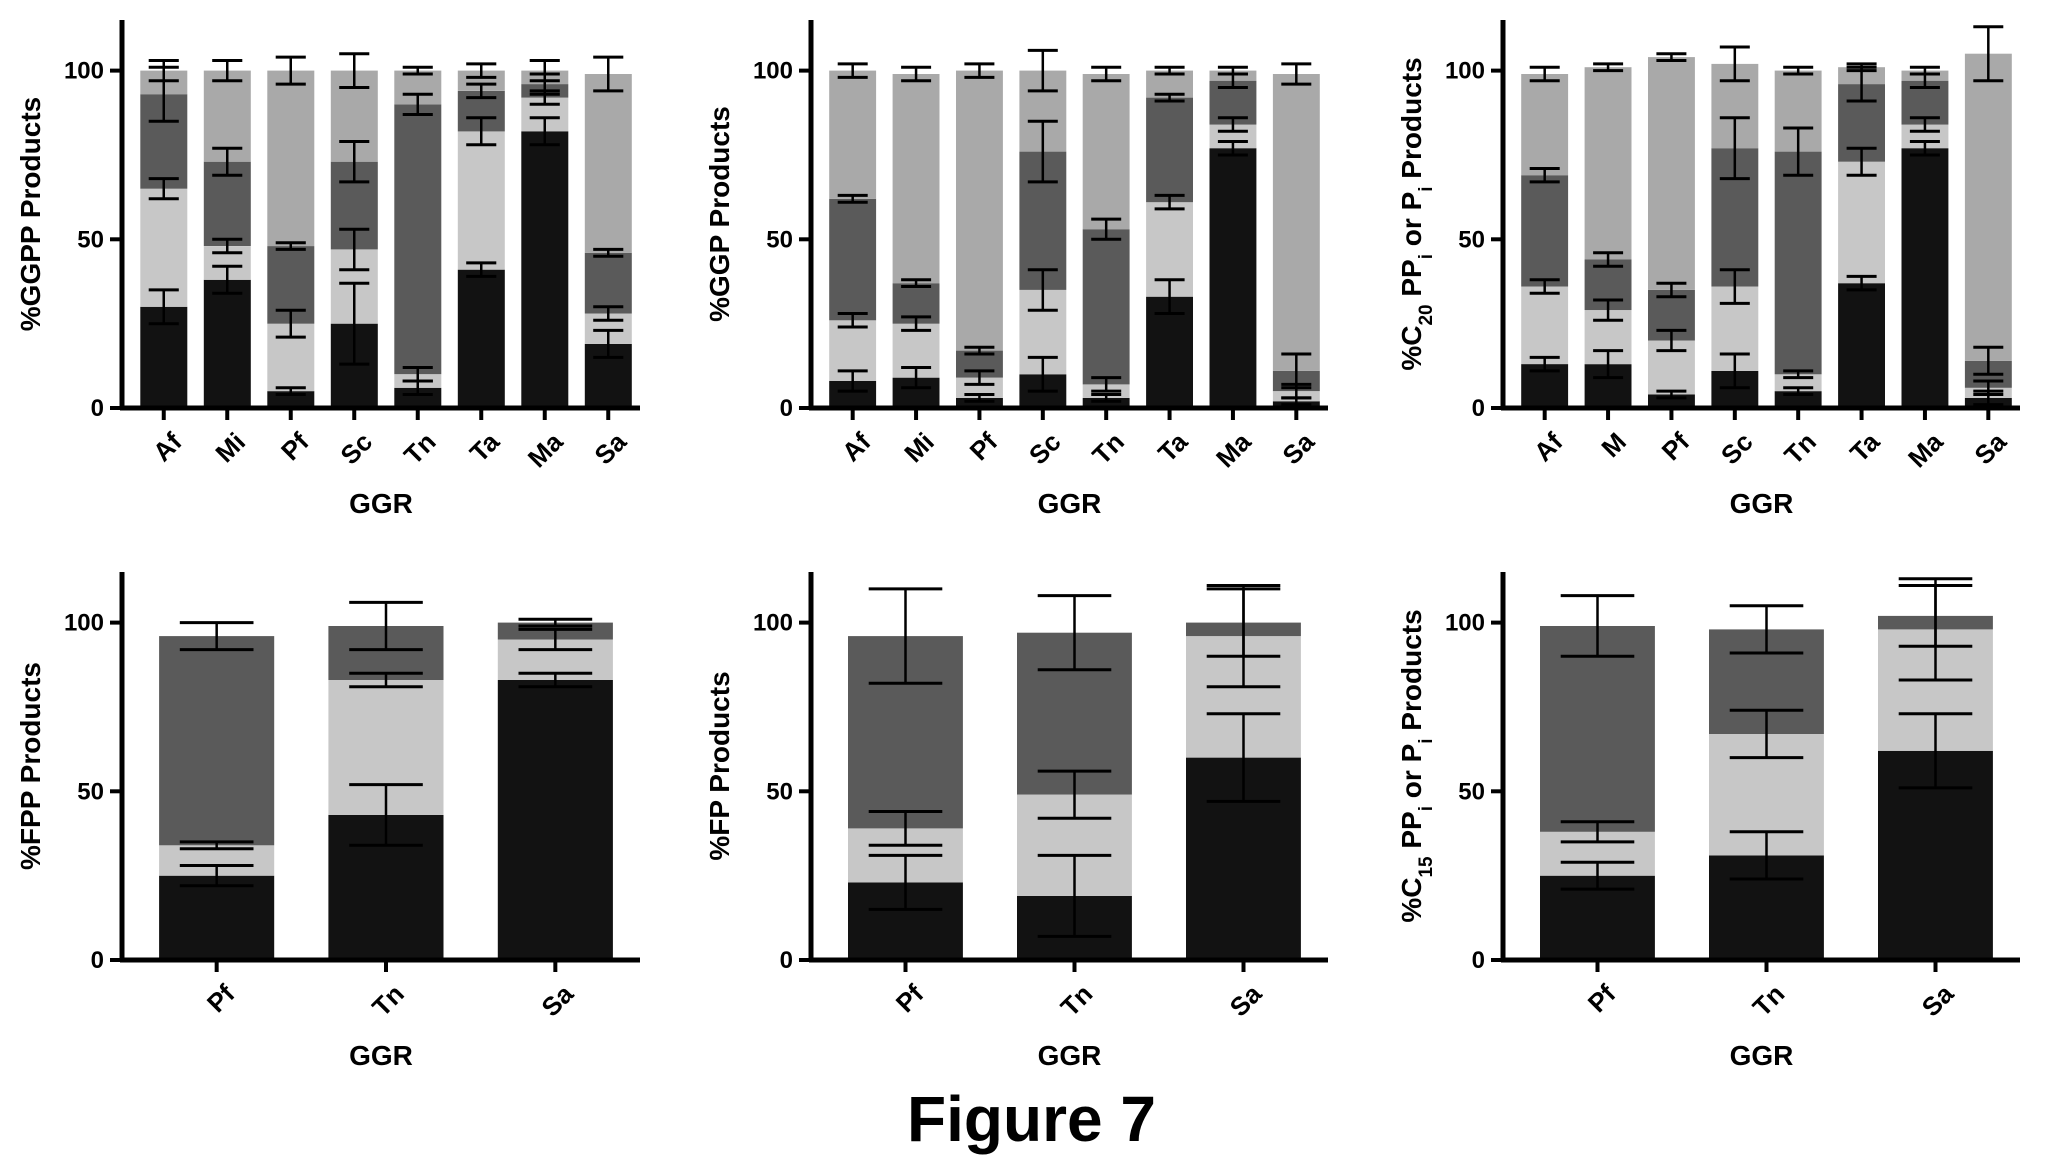 This screenshot has height=1169, width=2063. I want to click on x-tick-label: M, so click(1613, 445).